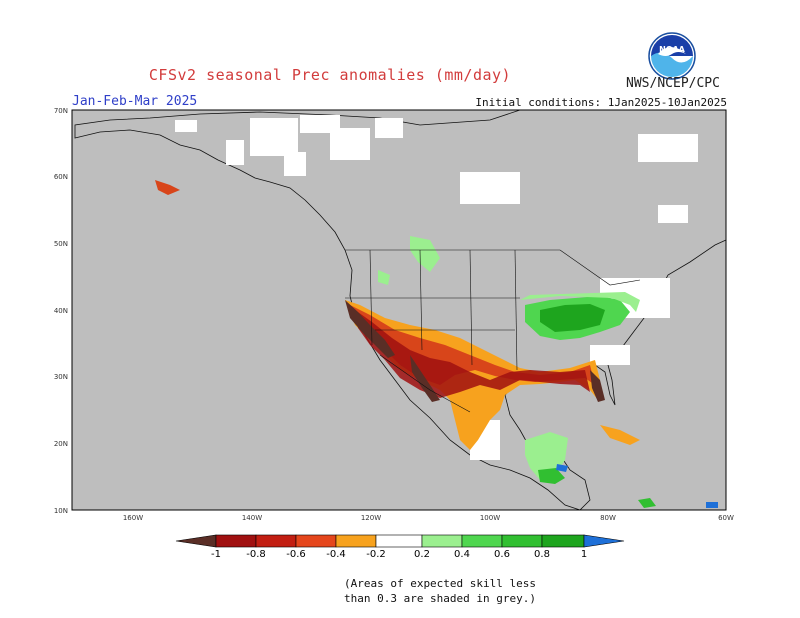 This screenshot has height=618, width=800. I want to click on footnote-line-2: than 0.3 are shaded in grey.), so click(440, 598).